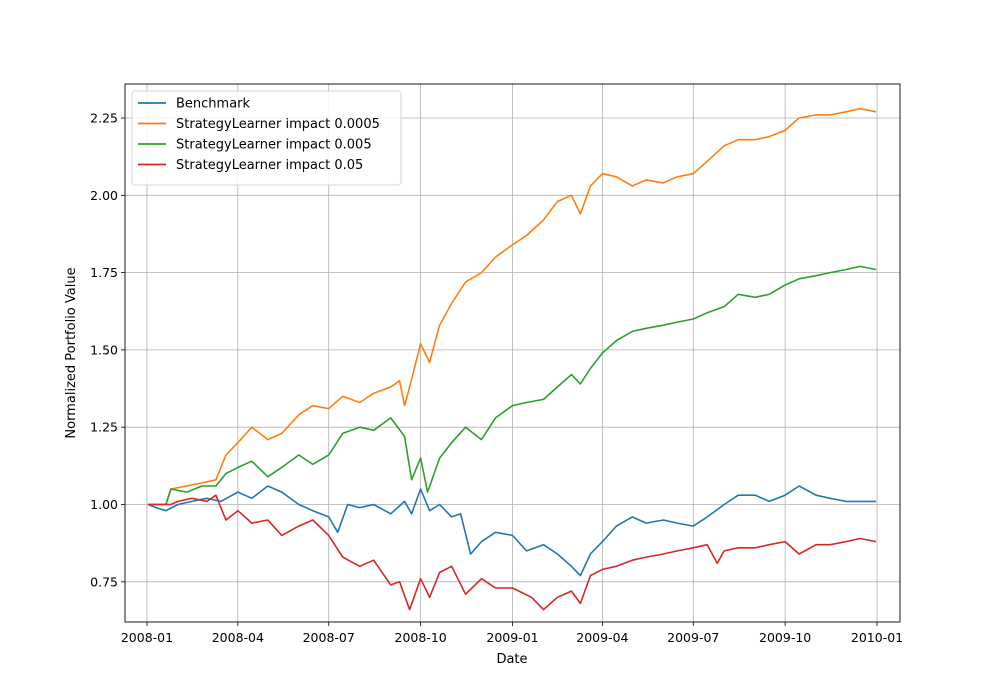 The image size is (1000, 700). What do you see at coordinates (274, 145) in the screenshot?
I see `legend-label-3: StrategyLearner impact 0.005` at bounding box center [274, 145].